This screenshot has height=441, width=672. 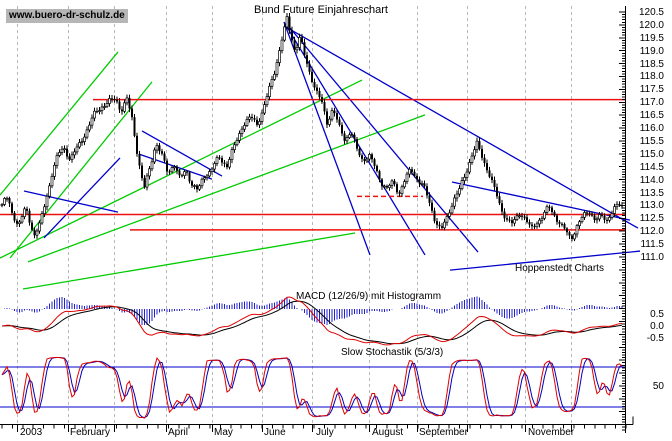 What do you see at coordinates (275, 432) in the screenshot?
I see `x-axis-month-label: June` at bounding box center [275, 432].